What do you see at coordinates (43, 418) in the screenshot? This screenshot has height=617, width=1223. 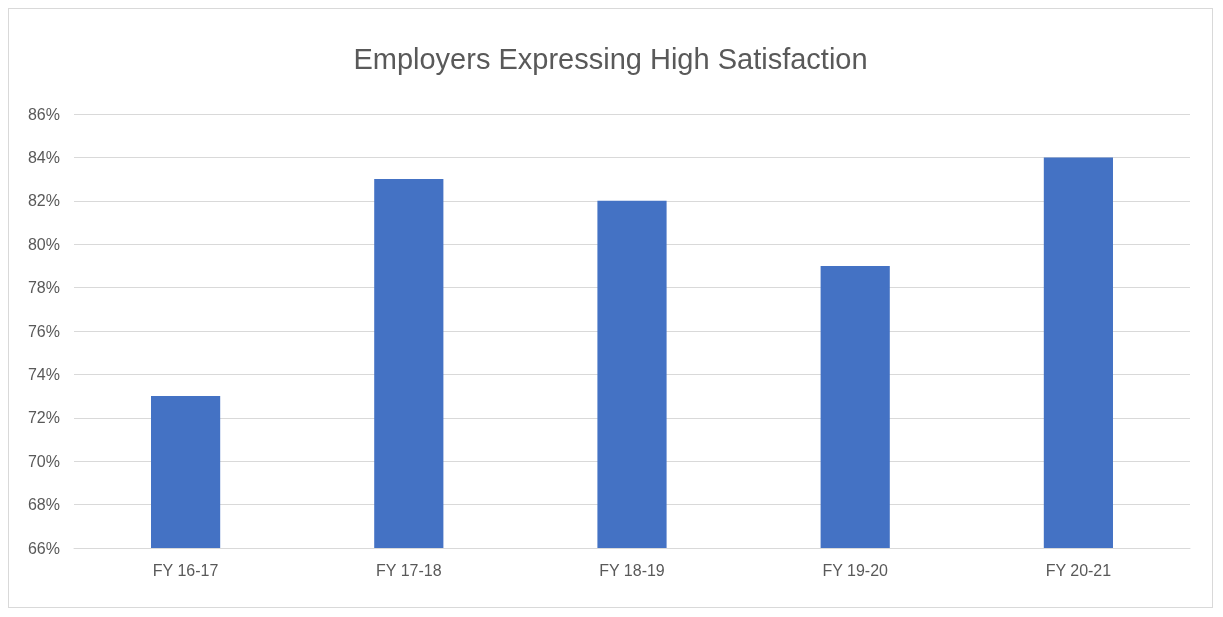 I see `y-tick-label: 72%` at bounding box center [43, 418].